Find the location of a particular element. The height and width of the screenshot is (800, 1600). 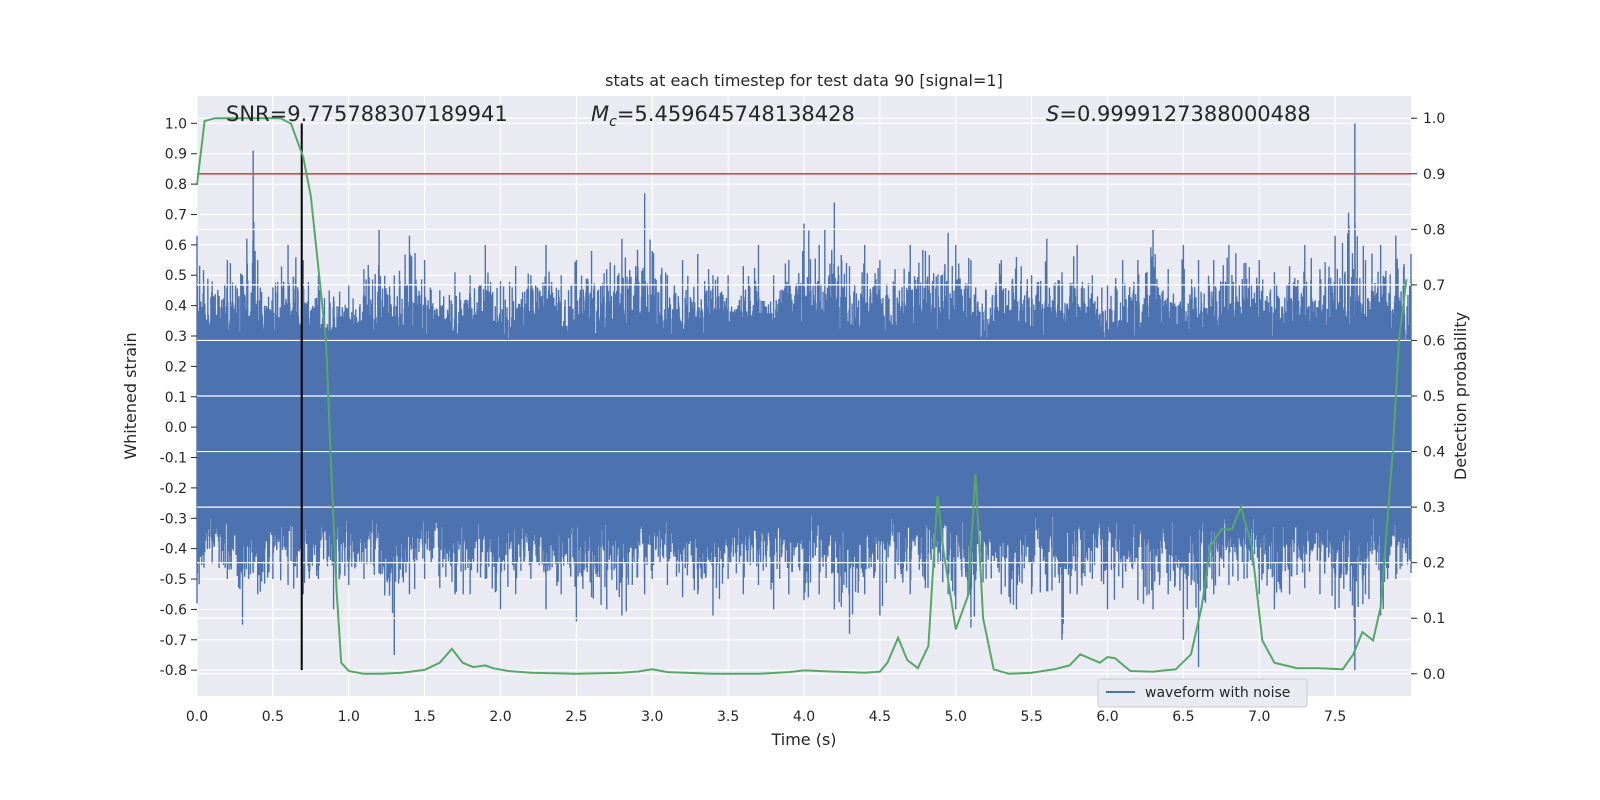

x-tick-label: 3.0 is located at coordinates (652, 717).